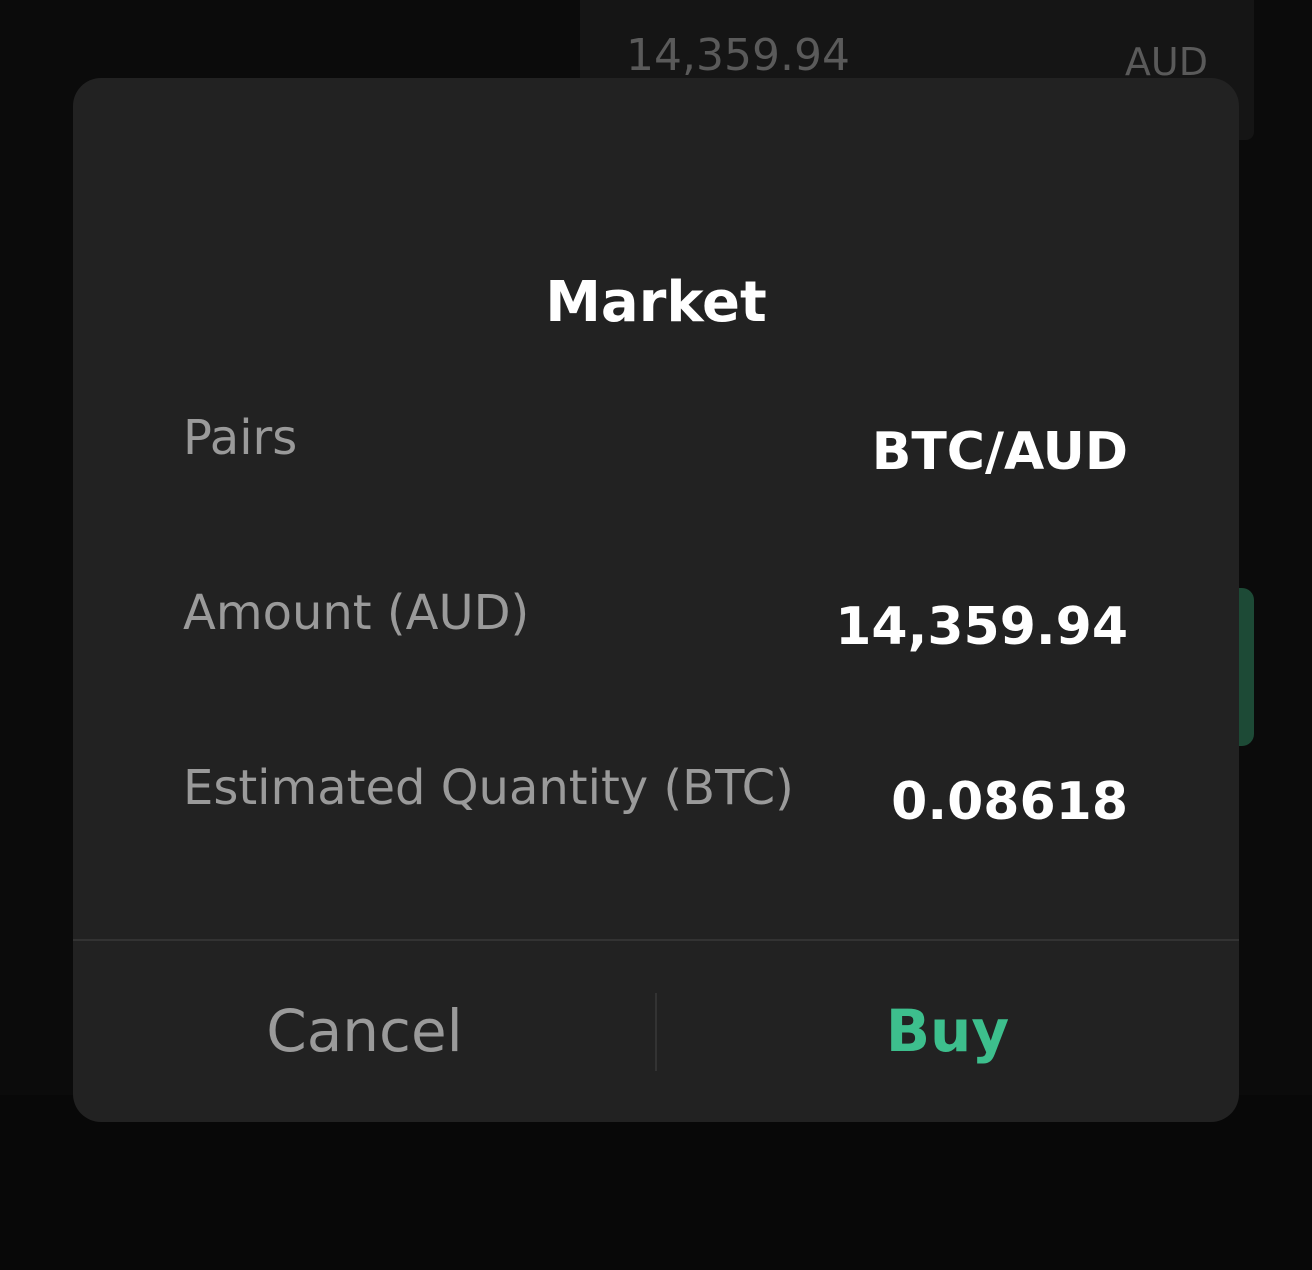 The image size is (1312, 1270). I want to click on cancel-button: Cancel, so click(364, 1031).